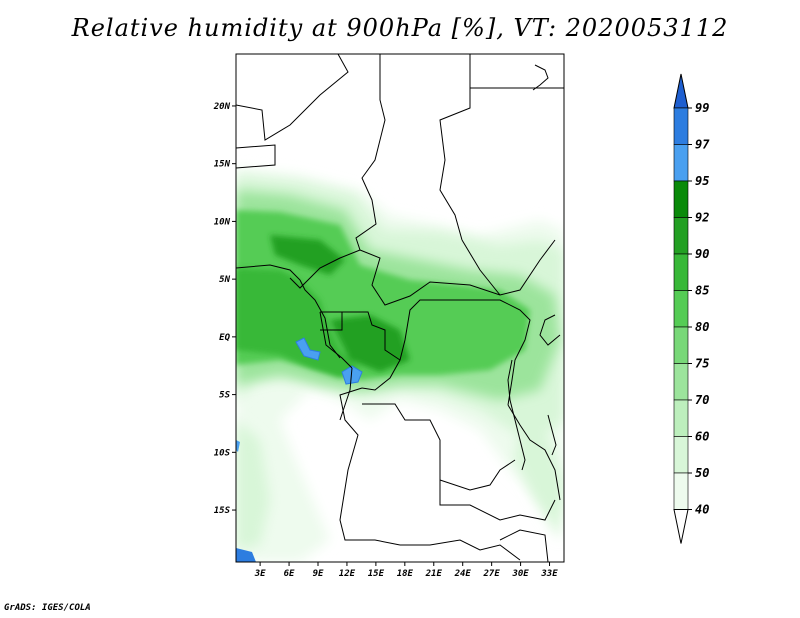 The height and width of the screenshot is (618, 800). I want to click on colorbar-label: 70, so click(702, 400).